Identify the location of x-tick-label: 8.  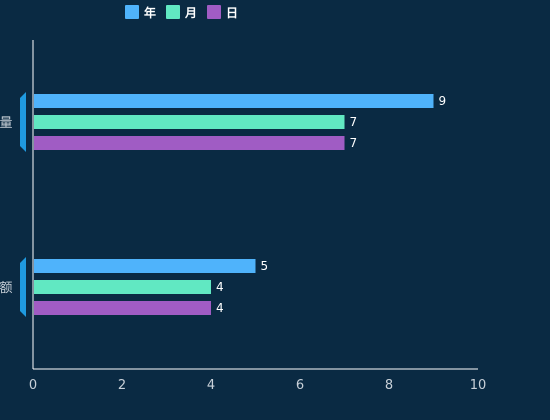
(389, 385).